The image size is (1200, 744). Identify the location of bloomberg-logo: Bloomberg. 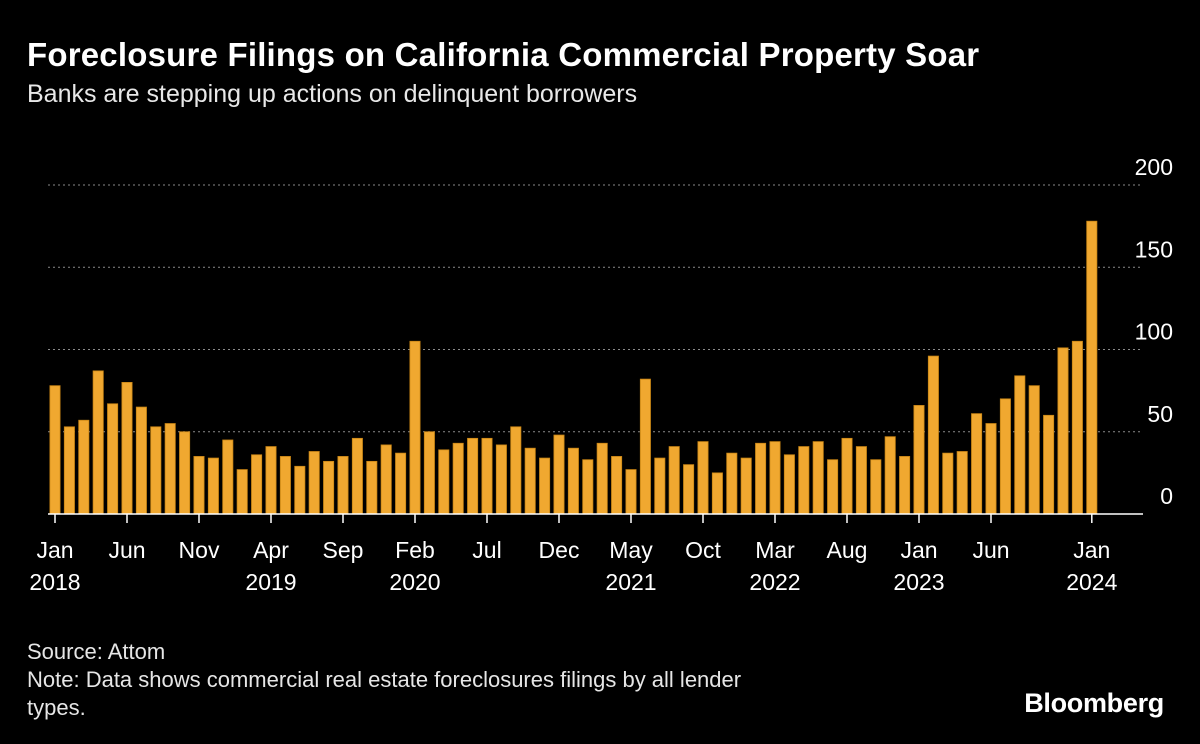
(1094, 703).